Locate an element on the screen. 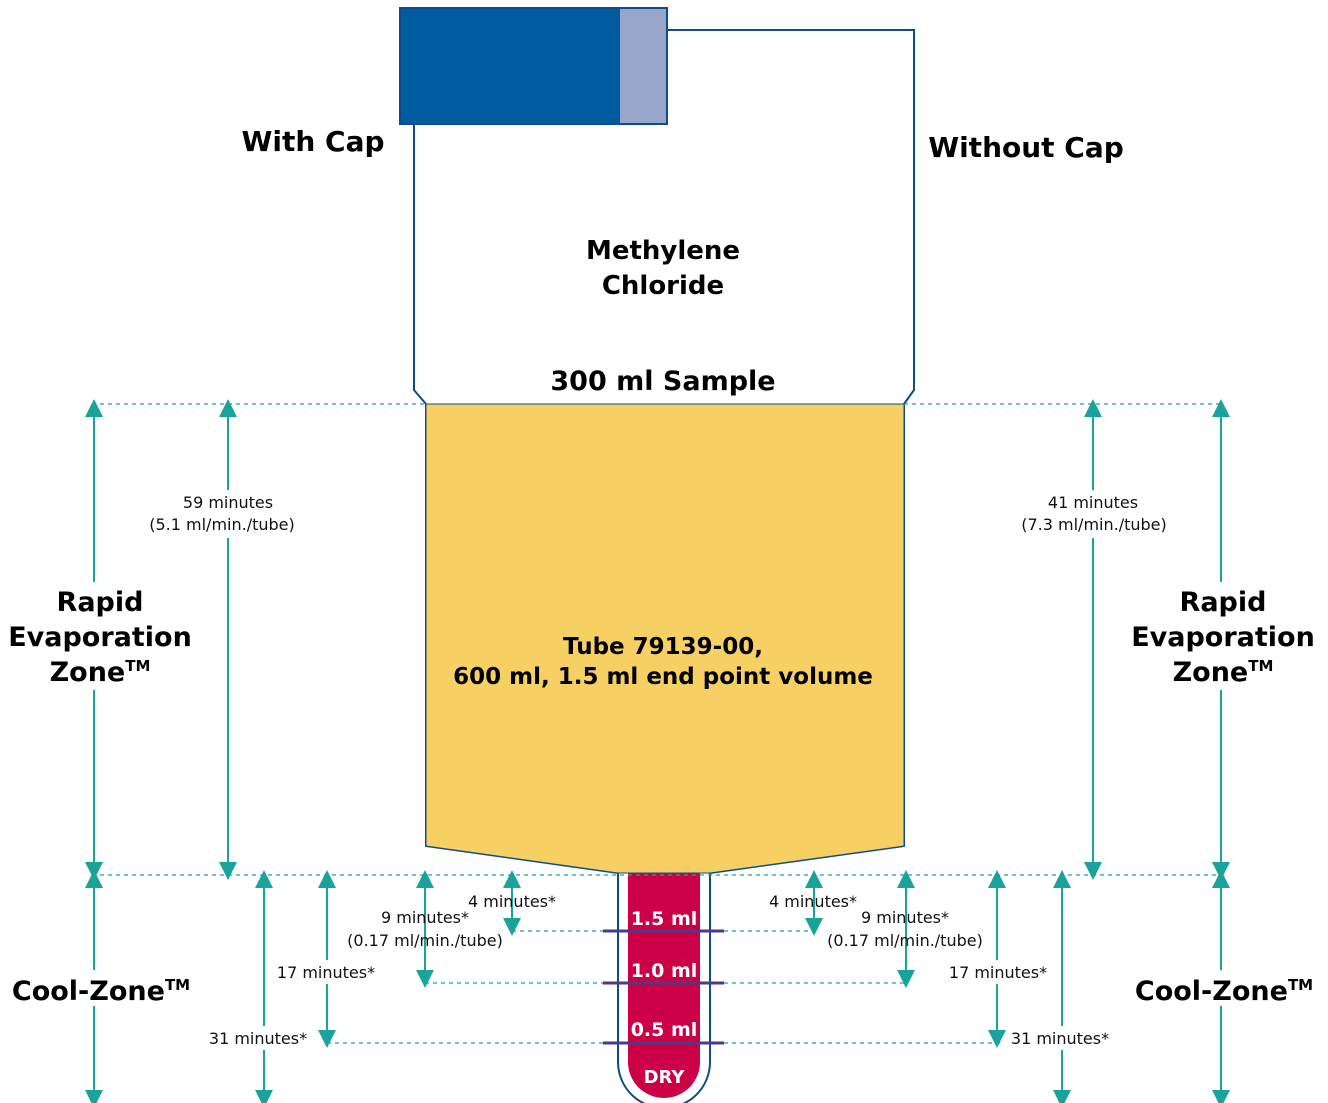 Image resolution: width=1328 pixels, height=1103 pixels. left-time-31: 31 minutes* is located at coordinates (258, 1038).